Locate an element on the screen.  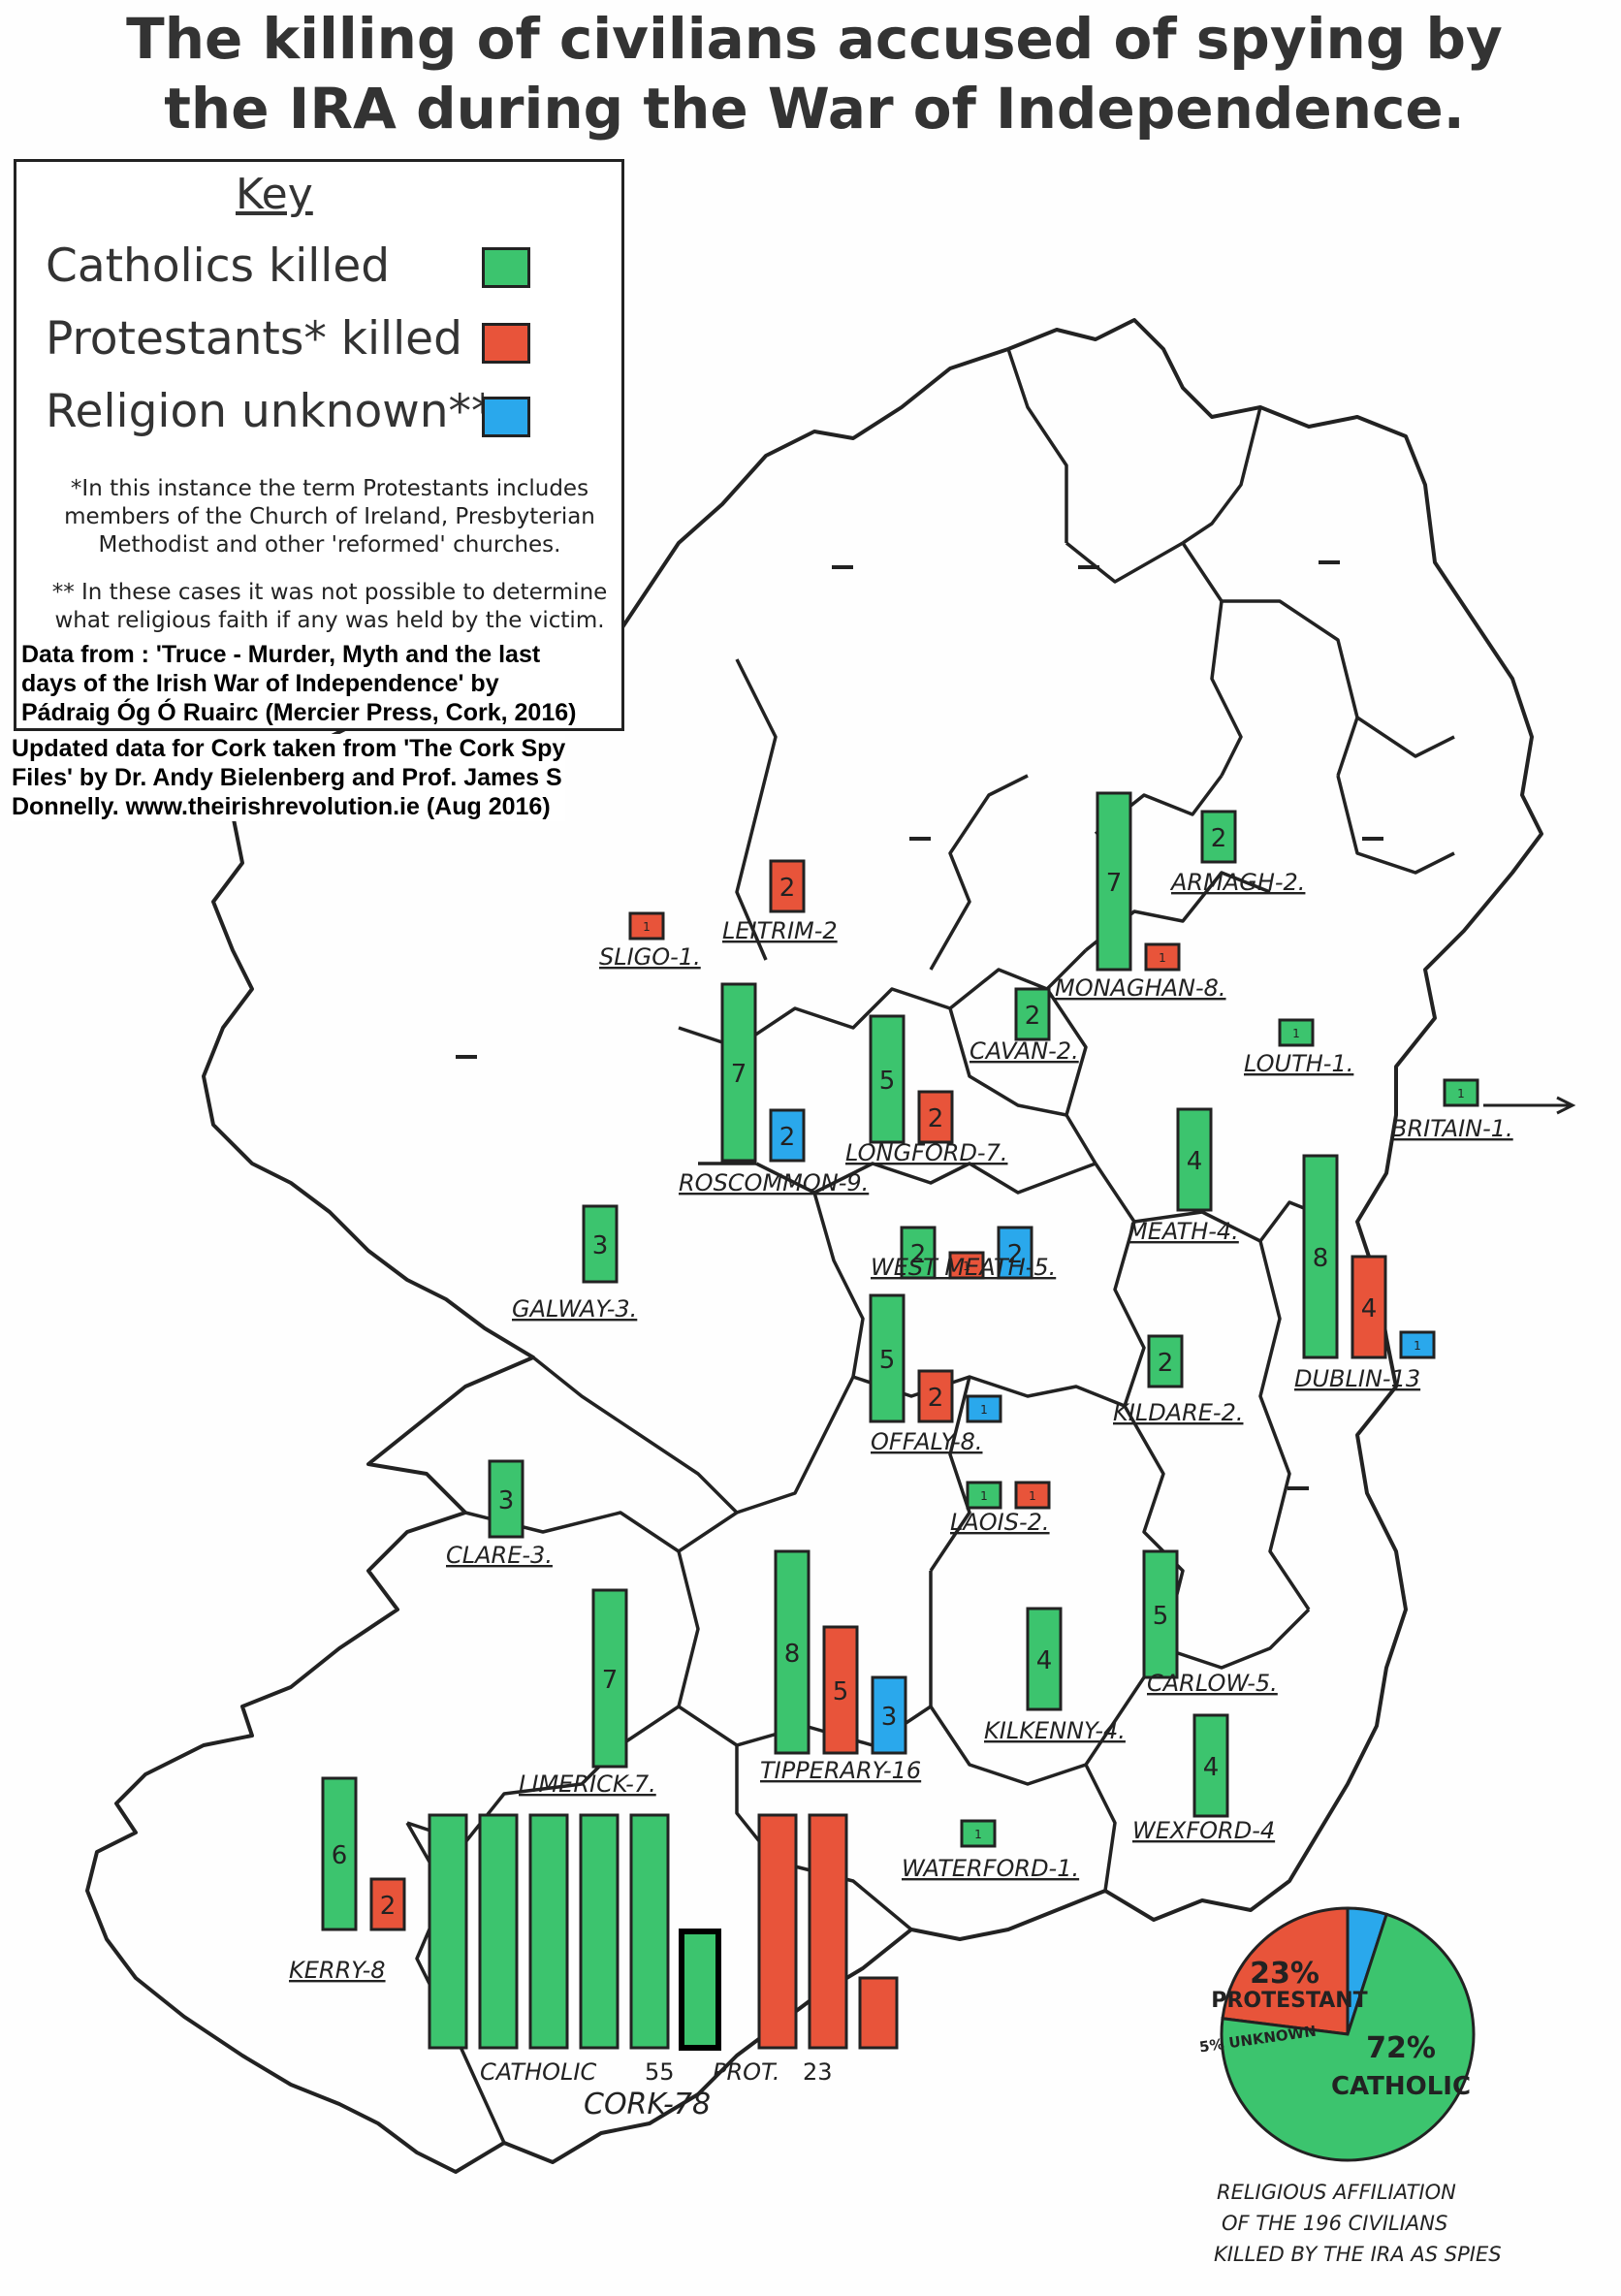
county-label-west-meath: WEST MEATH-5. is located at coordinates (963, 1267).